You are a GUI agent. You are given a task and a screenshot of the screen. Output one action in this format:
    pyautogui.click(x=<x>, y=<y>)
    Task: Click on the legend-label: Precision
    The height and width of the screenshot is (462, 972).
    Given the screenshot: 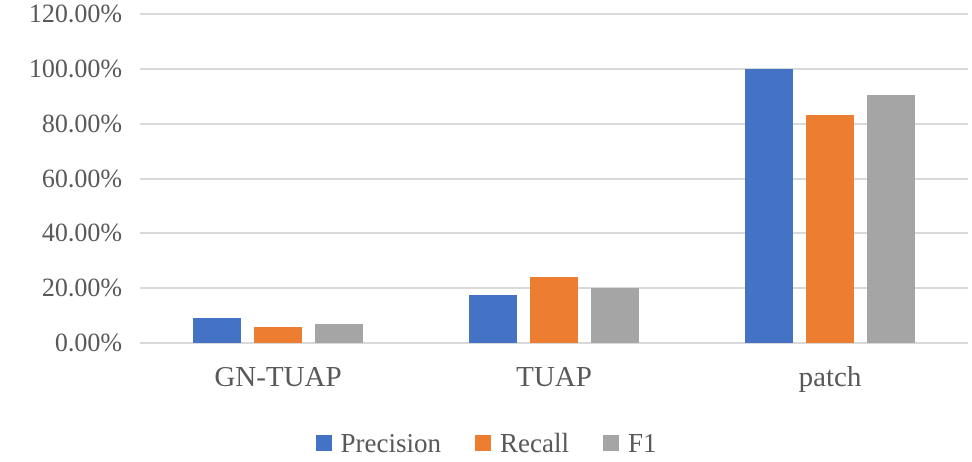 What is the action you would take?
    pyautogui.click(x=391, y=442)
    